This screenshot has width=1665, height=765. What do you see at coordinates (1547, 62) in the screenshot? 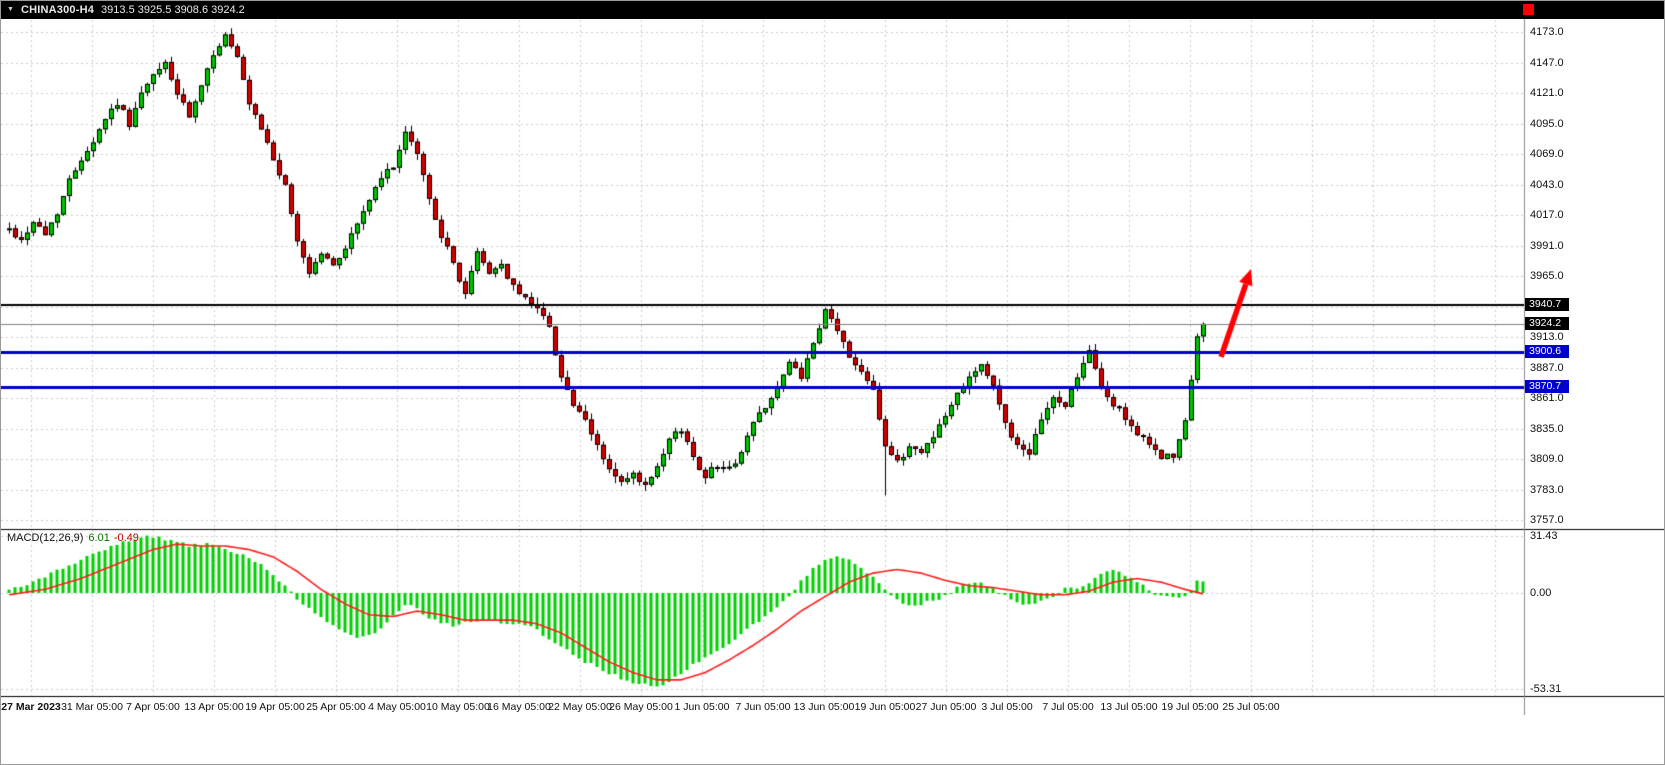
I see `price-tick-label: 4147.0` at bounding box center [1547, 62].